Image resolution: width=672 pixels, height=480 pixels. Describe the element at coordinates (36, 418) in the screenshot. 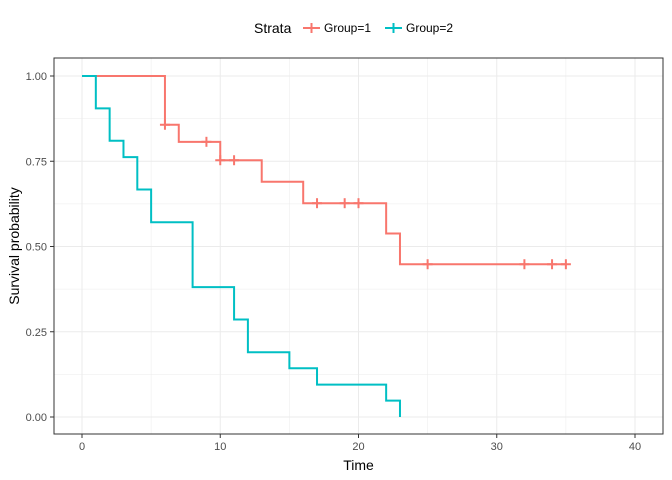

I see `y-tick-label: 0.00` at that location.